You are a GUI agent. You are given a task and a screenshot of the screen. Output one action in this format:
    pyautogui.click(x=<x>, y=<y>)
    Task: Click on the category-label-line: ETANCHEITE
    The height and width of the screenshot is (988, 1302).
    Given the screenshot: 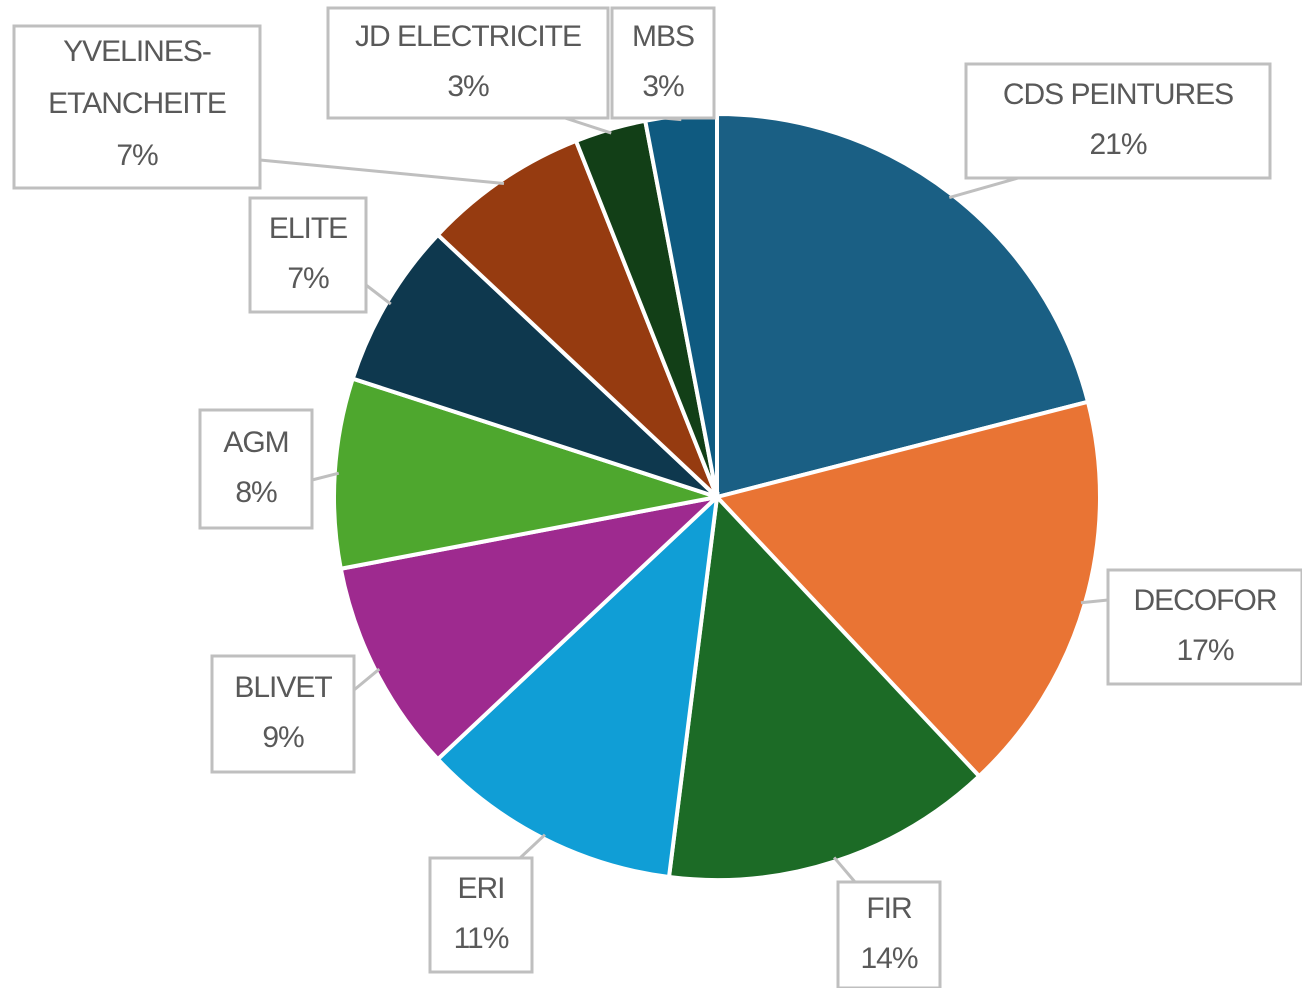 What is the action you would take?
    pyautogui.click(x=137, y=103)
    